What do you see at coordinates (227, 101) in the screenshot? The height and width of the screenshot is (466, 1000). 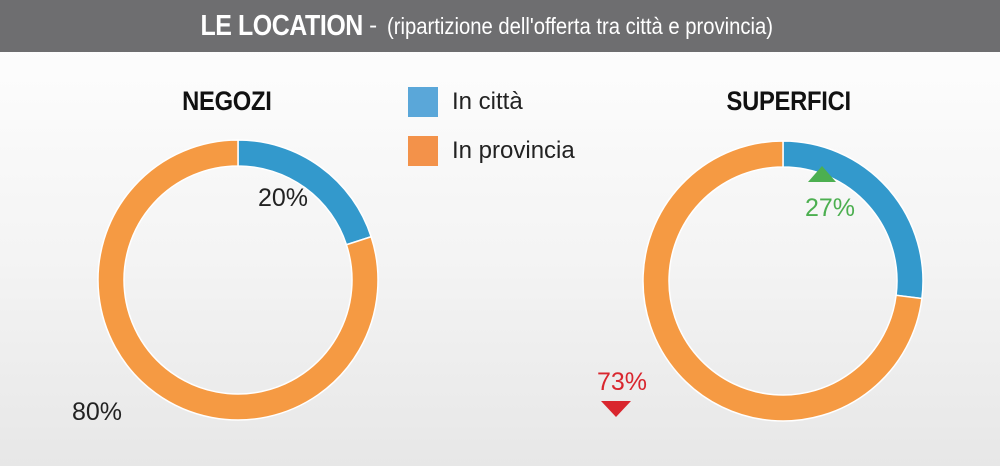 I see `negozi-chart-title: NEGOZI` at bounding box center [227, 101].